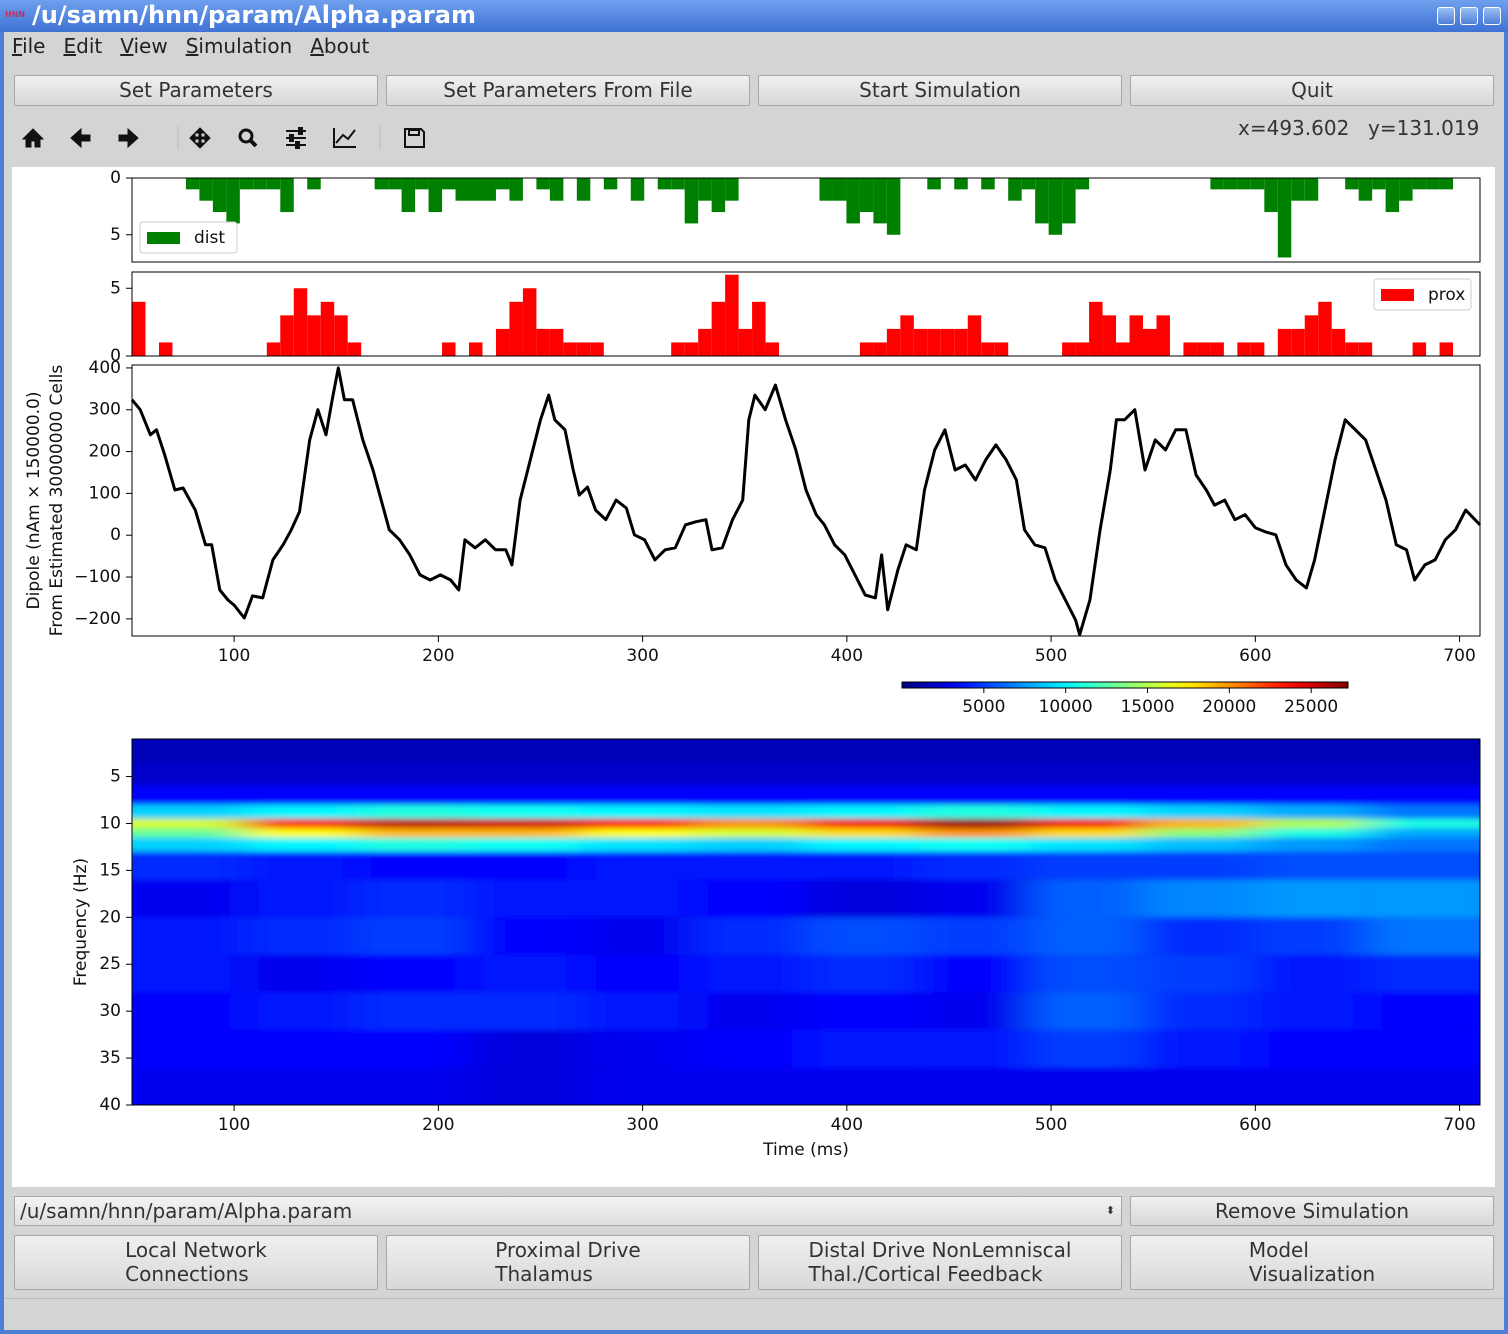 The image size is (1508, 1334). I want to click on pan-icon, so click(200, 138).